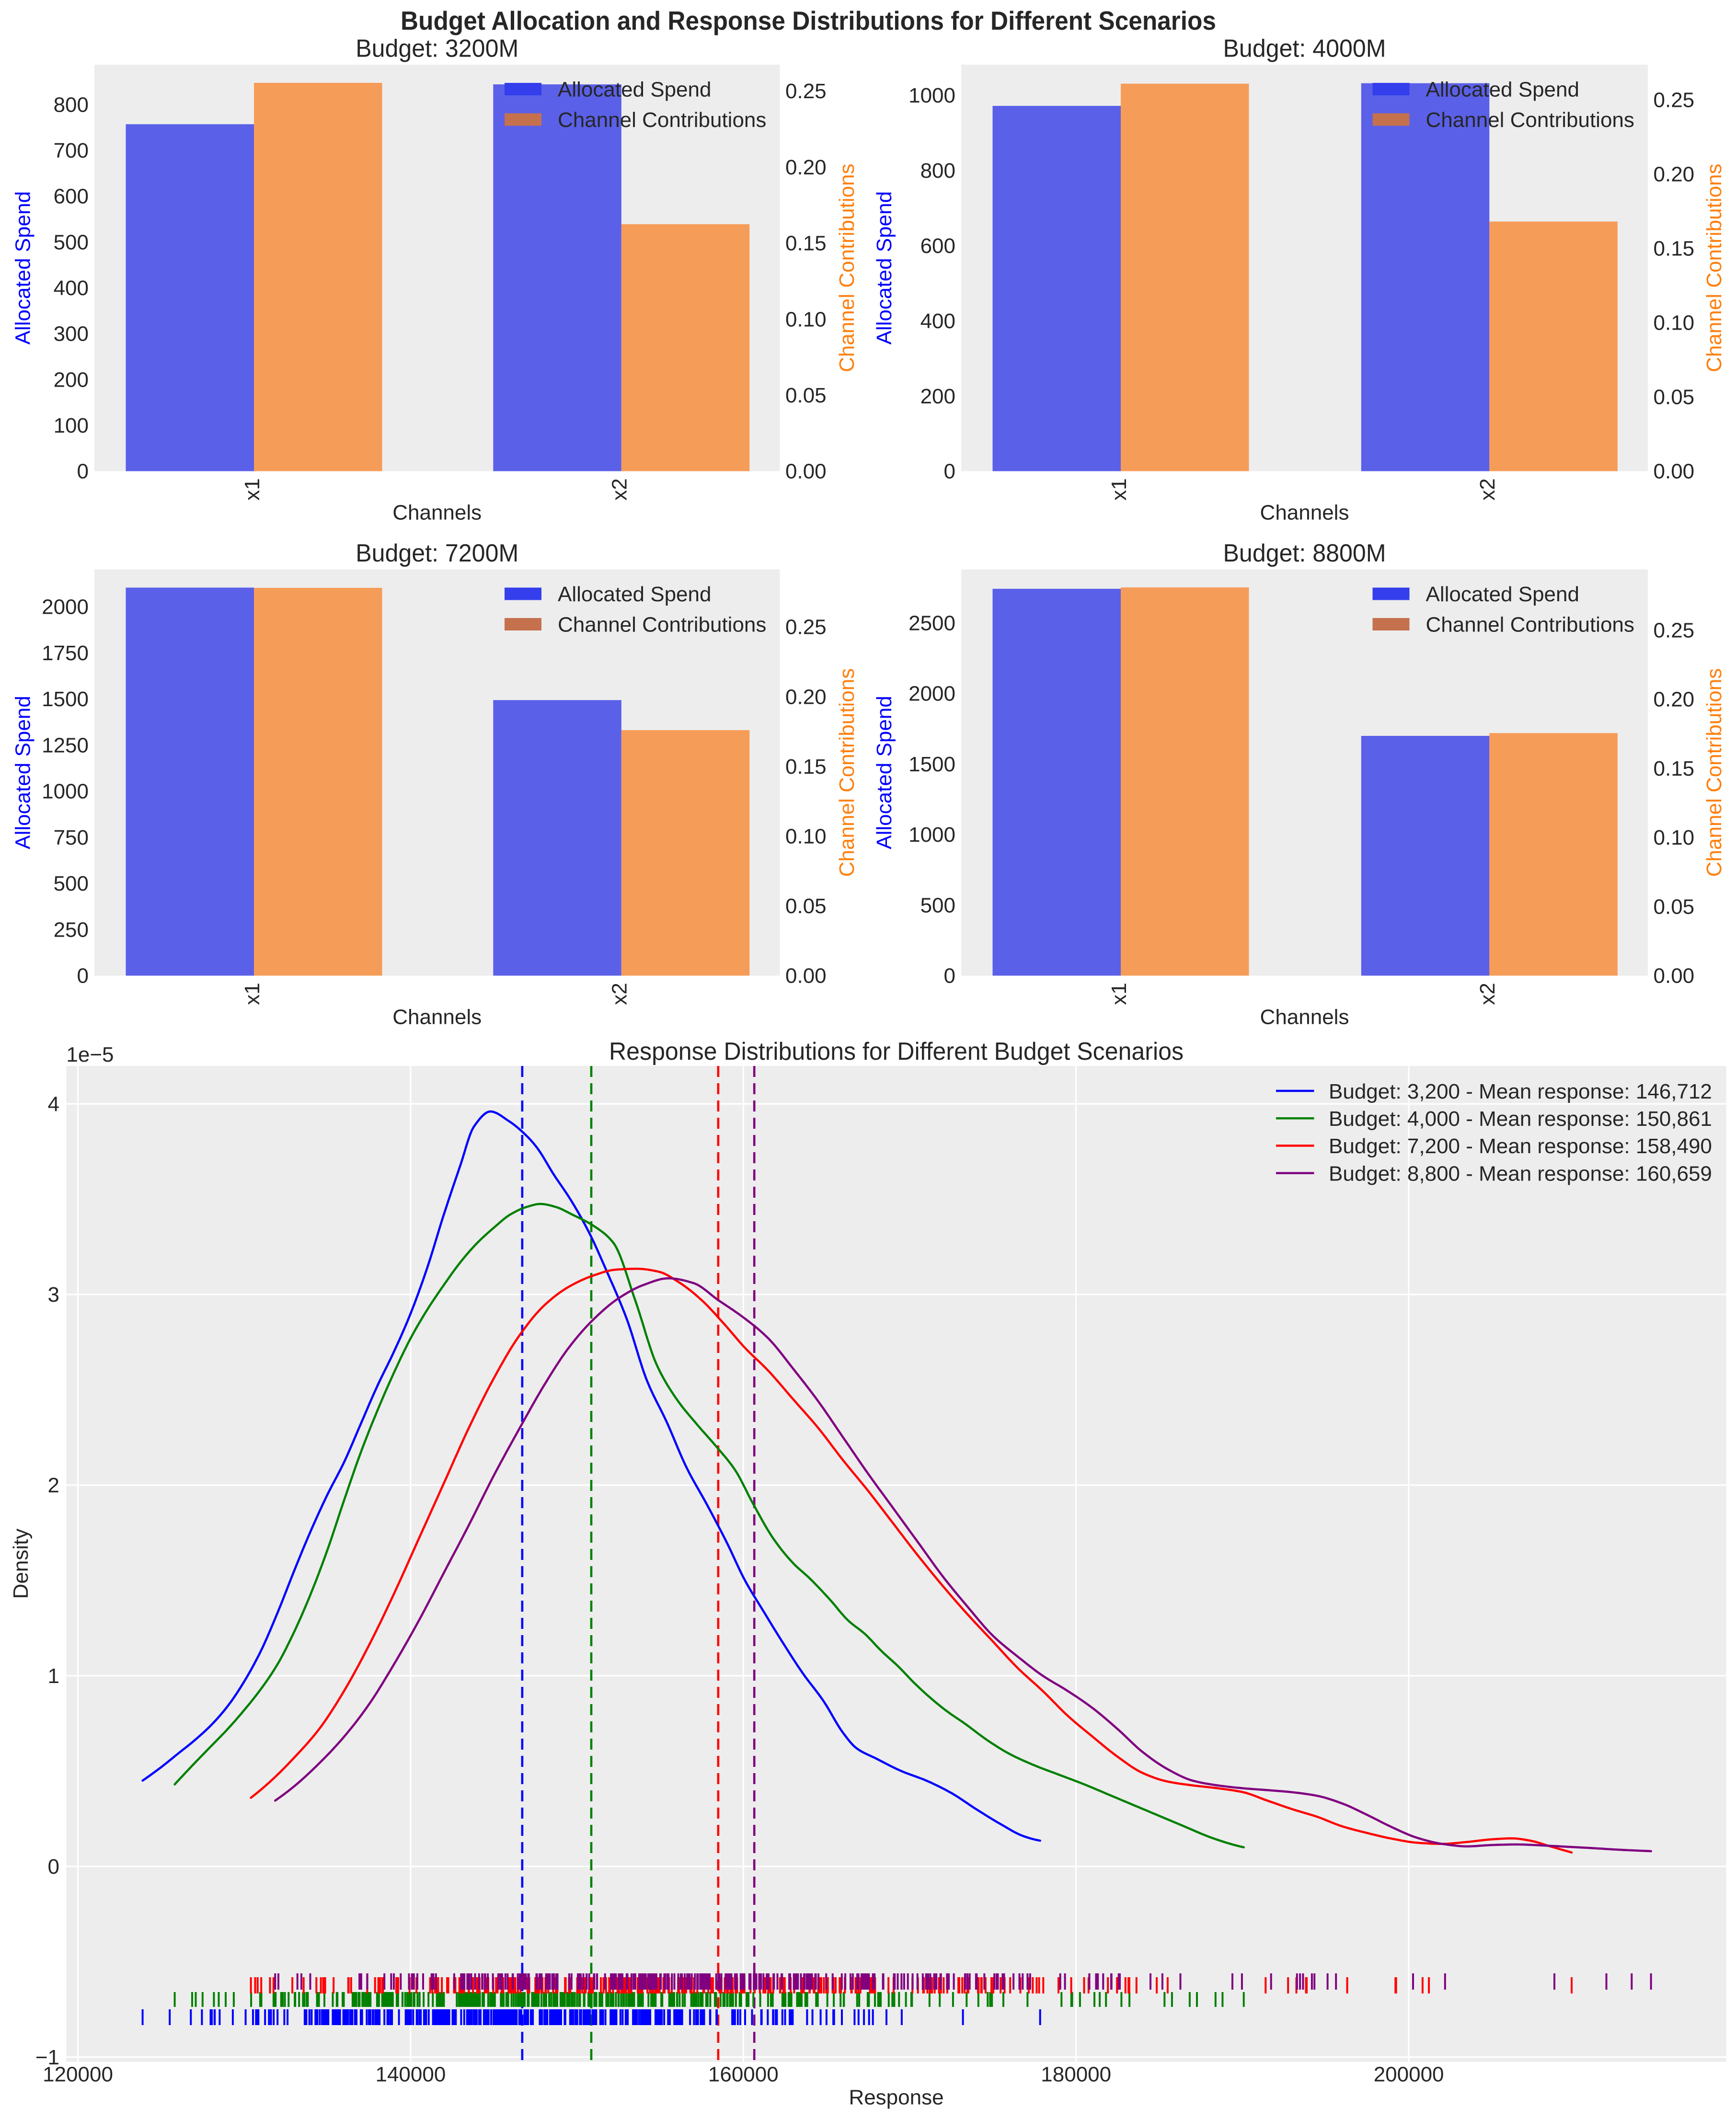 The height and width of the screenshot is (2119, 1736). I want to click on svg-text: 1500, so click(65, 699).